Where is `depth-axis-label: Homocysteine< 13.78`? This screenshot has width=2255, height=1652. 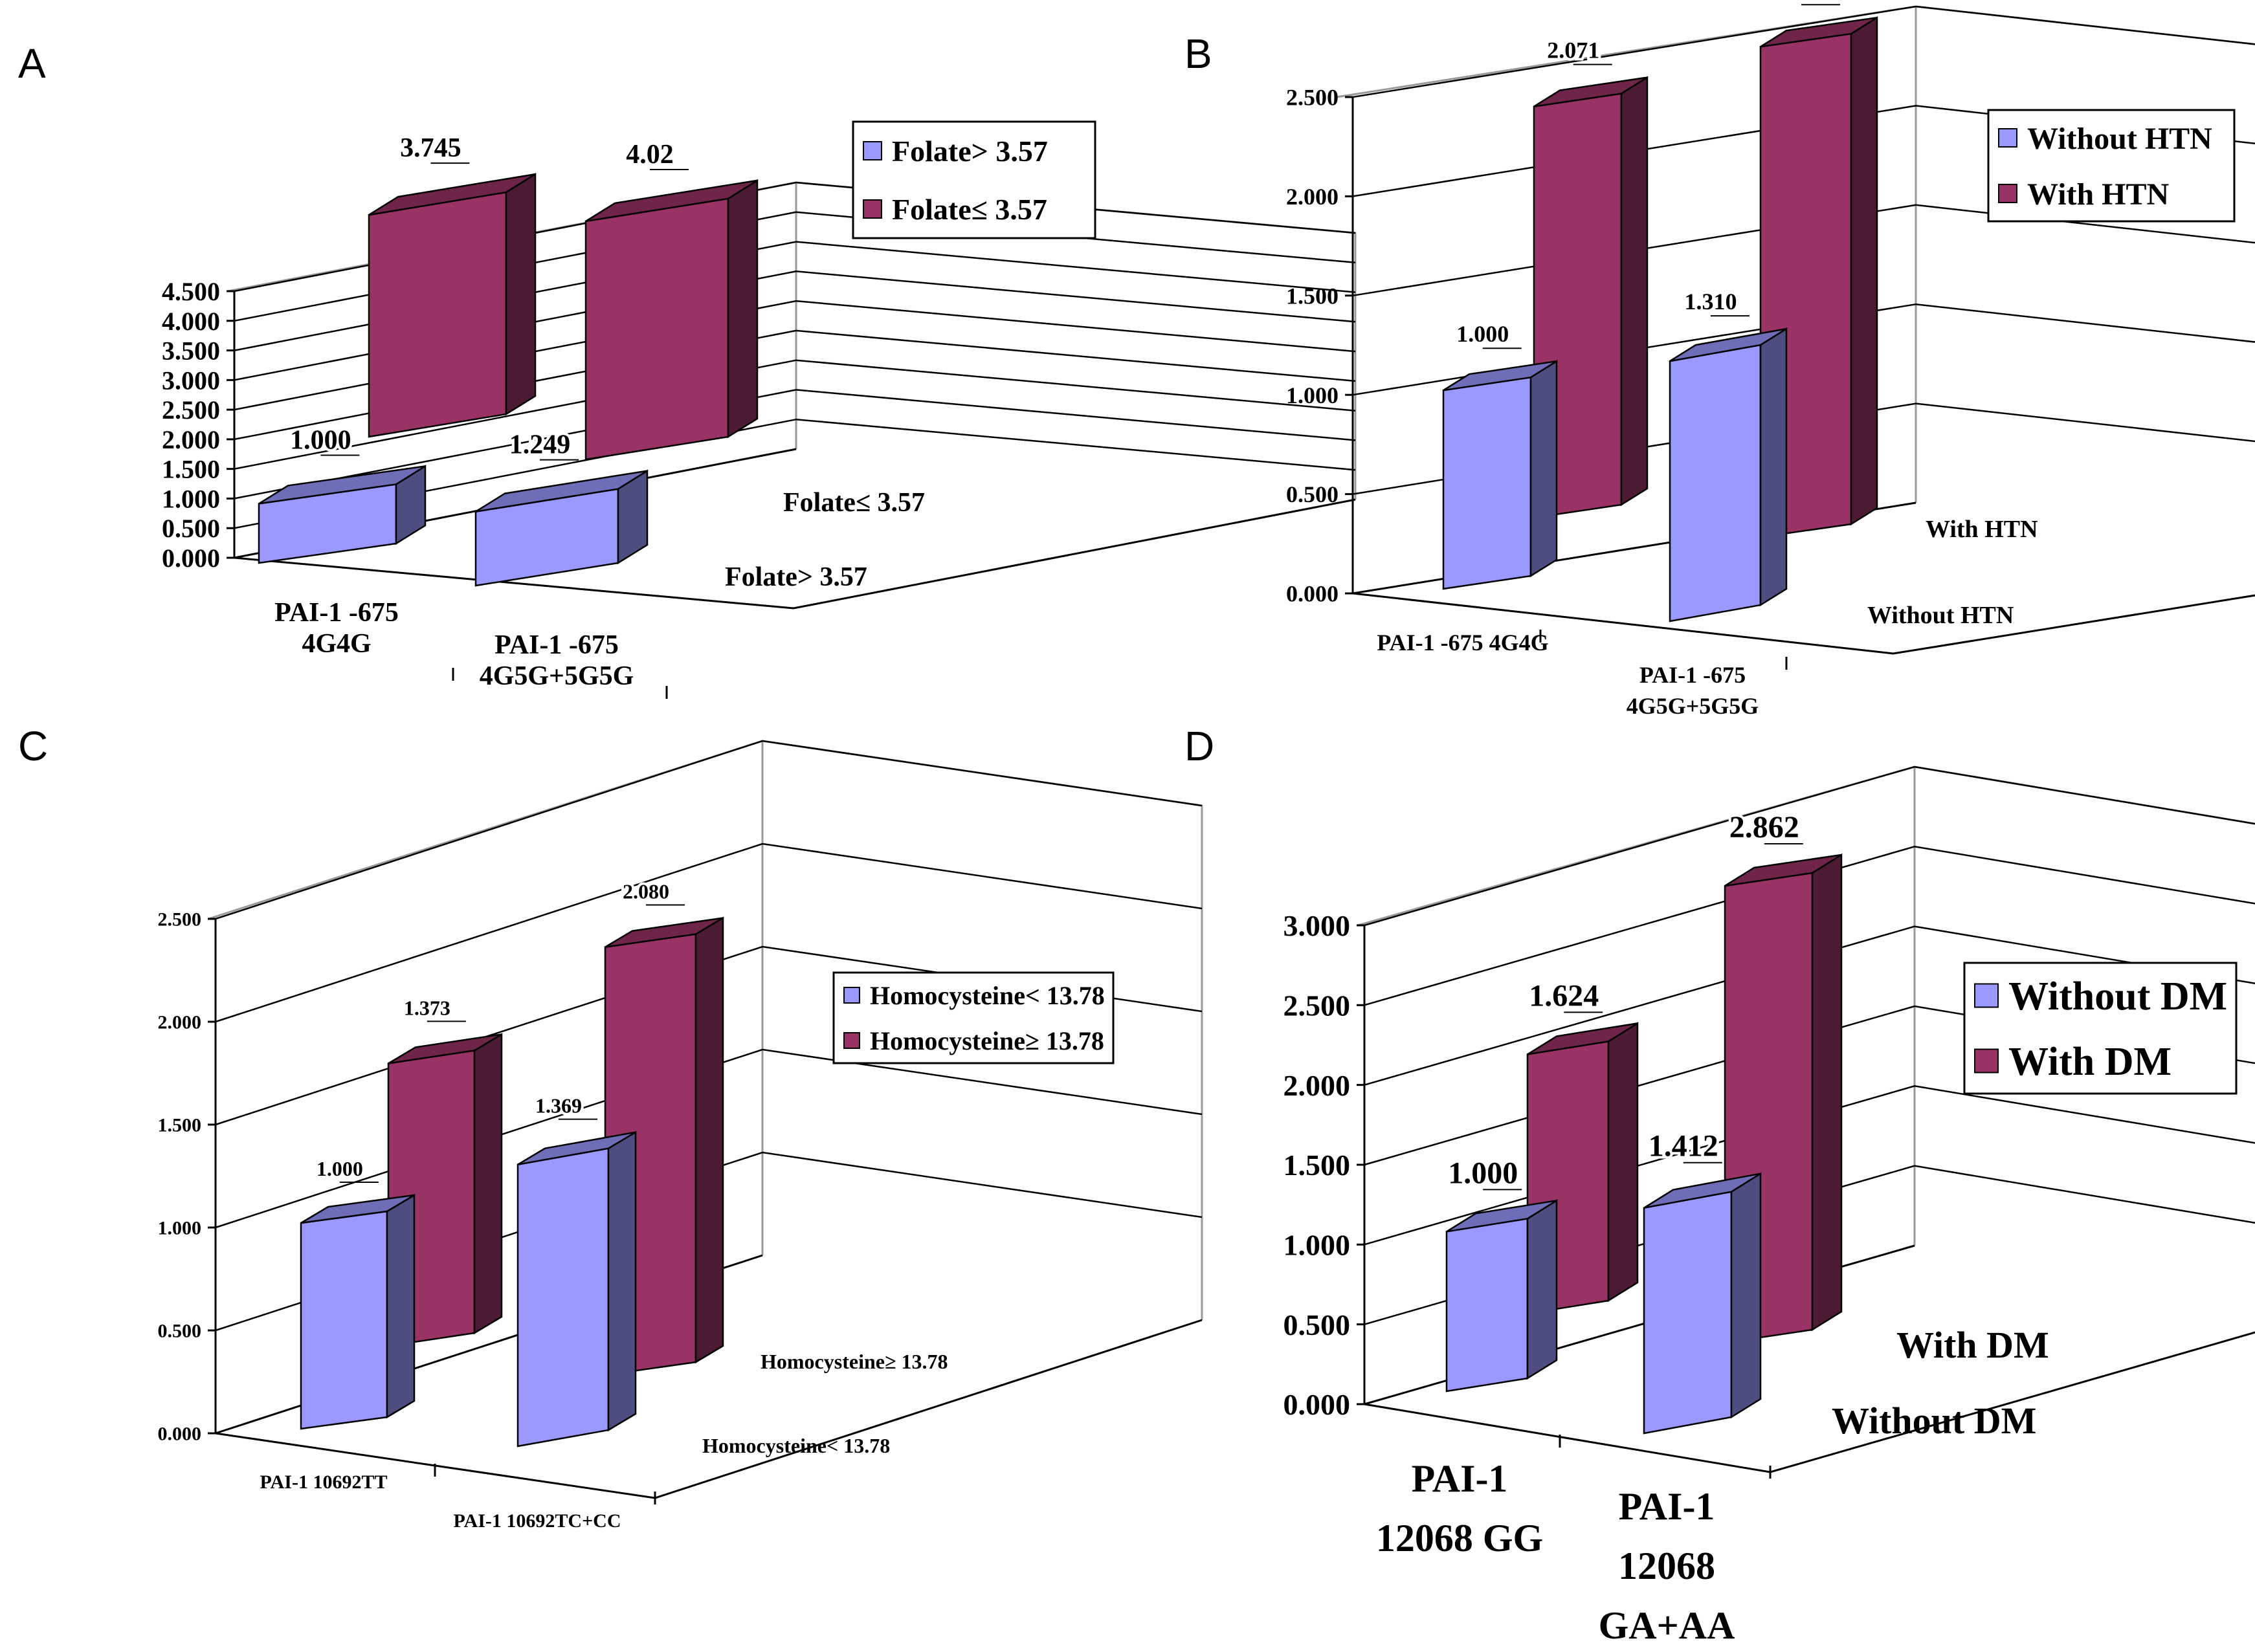 depth-axis-label: Homocysteine< 13.78 is located at coordinates (796, 1445).